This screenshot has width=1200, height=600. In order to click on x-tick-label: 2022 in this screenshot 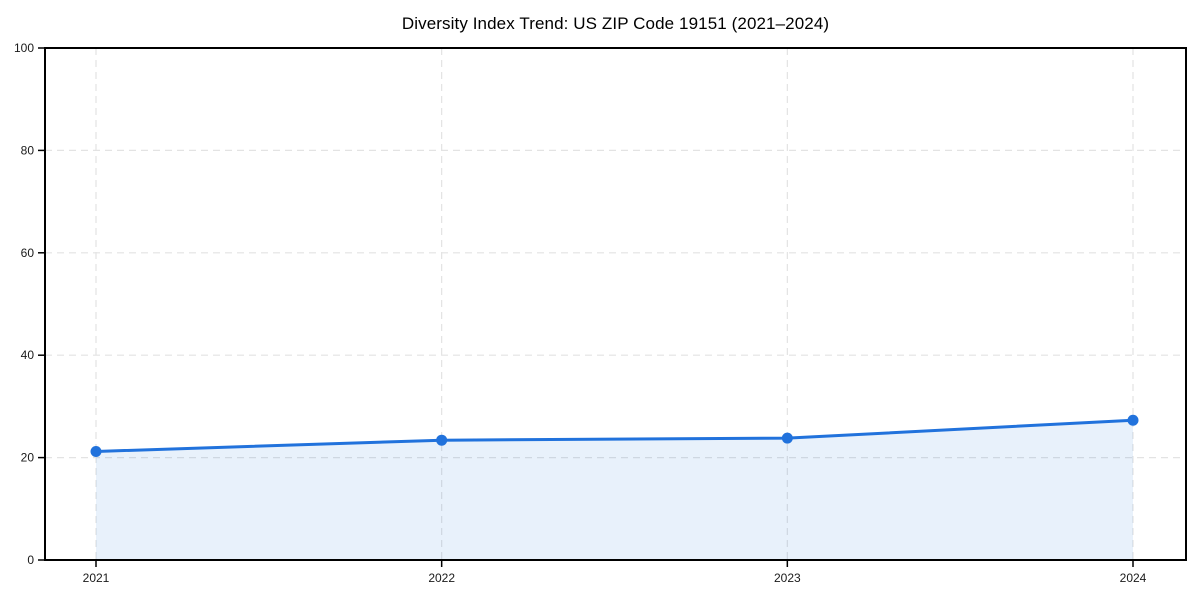, I will do `click(441, 578)`.